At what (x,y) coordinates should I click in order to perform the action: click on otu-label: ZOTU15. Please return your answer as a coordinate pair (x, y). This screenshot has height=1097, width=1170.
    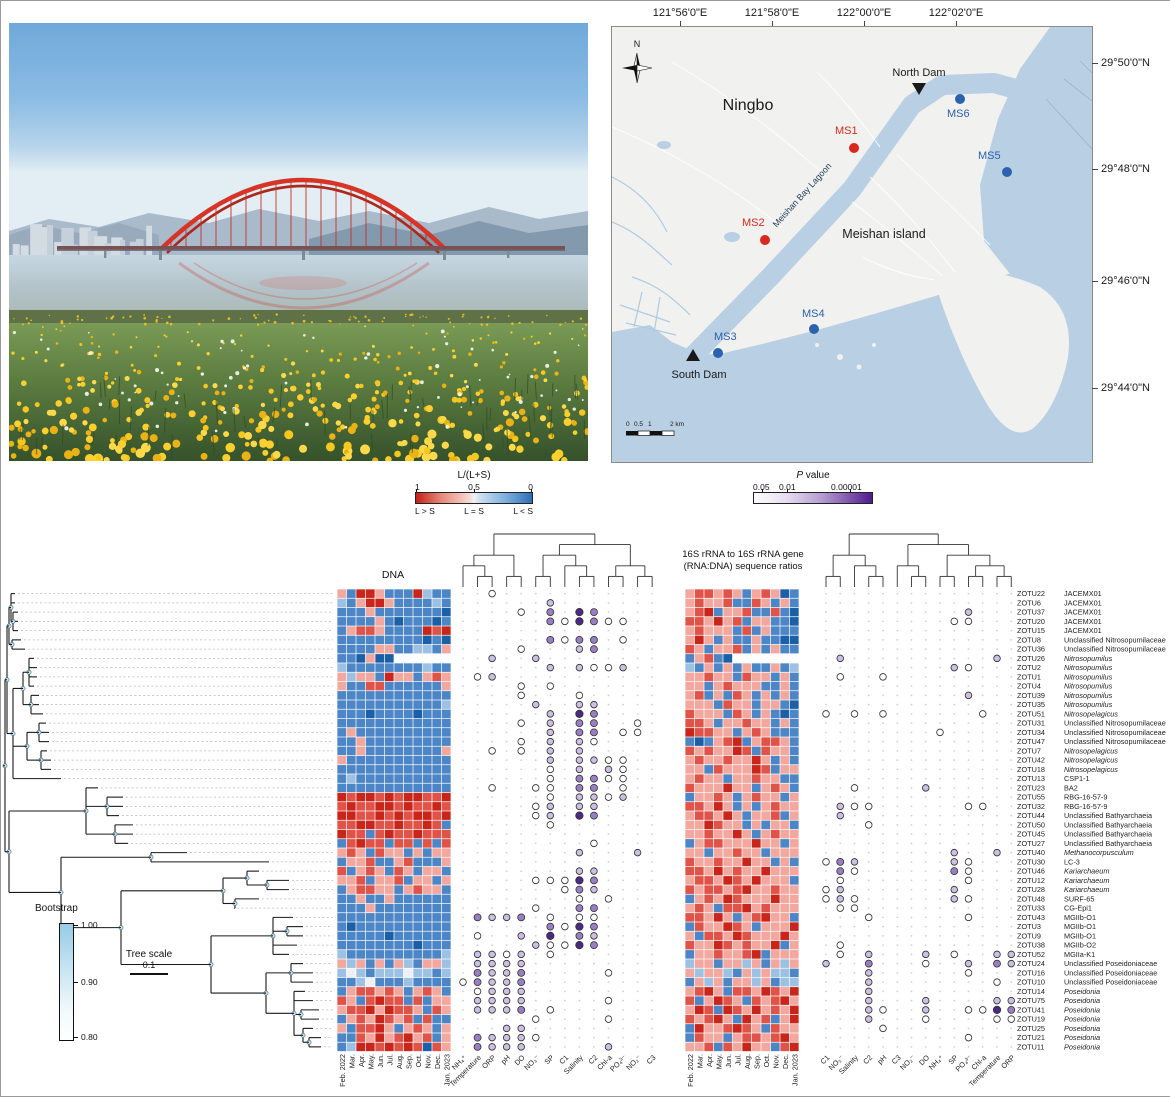
    Looking at the image, I should click on (1031, 630).